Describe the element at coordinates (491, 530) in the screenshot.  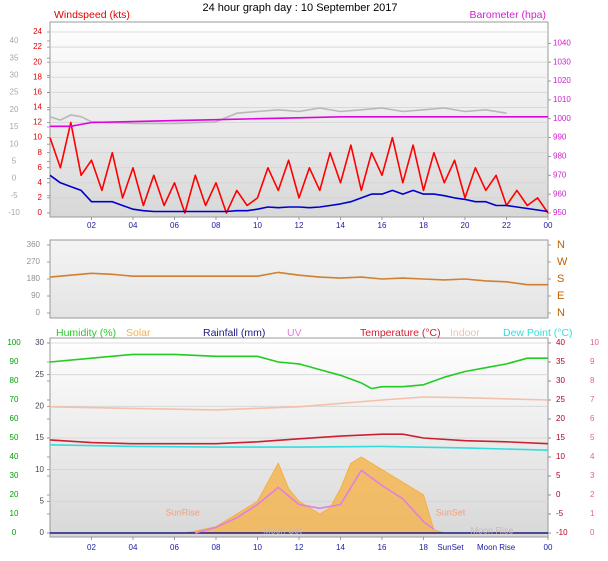
I see `annotation: Moon Rise` at that location.